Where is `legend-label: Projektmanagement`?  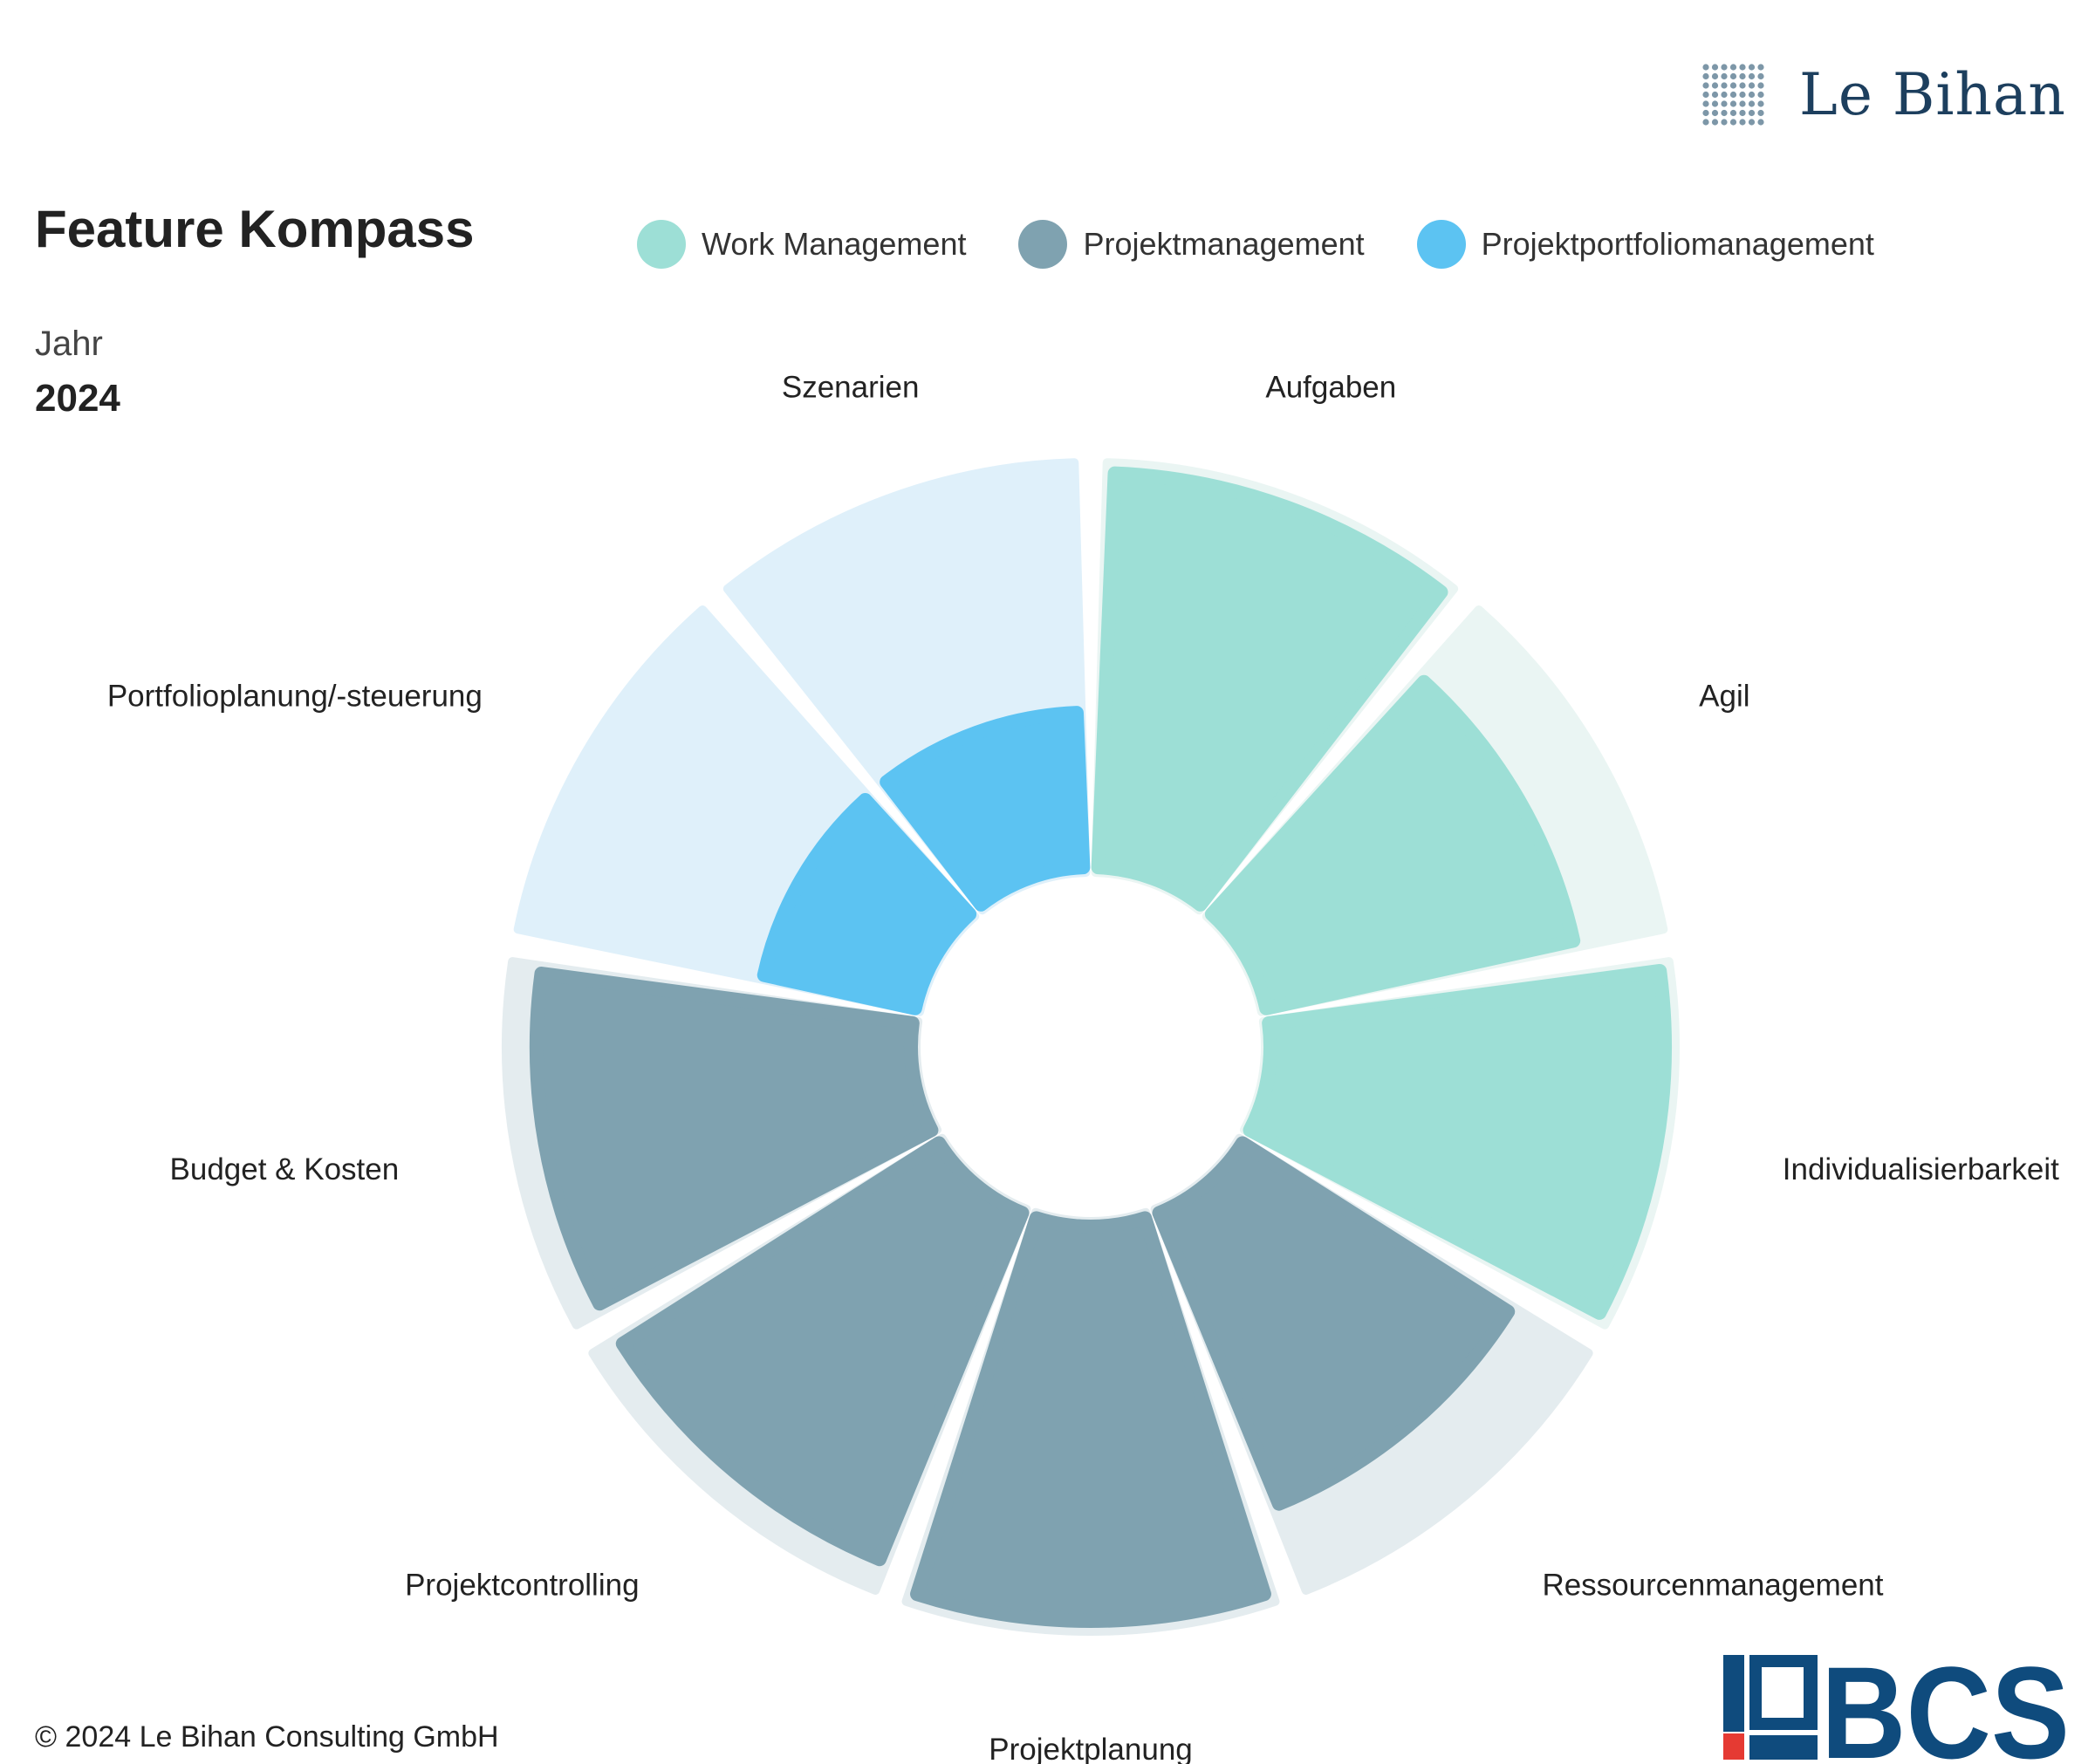 legend-label: Projektmanagement is located at coordinates (1224, 244).